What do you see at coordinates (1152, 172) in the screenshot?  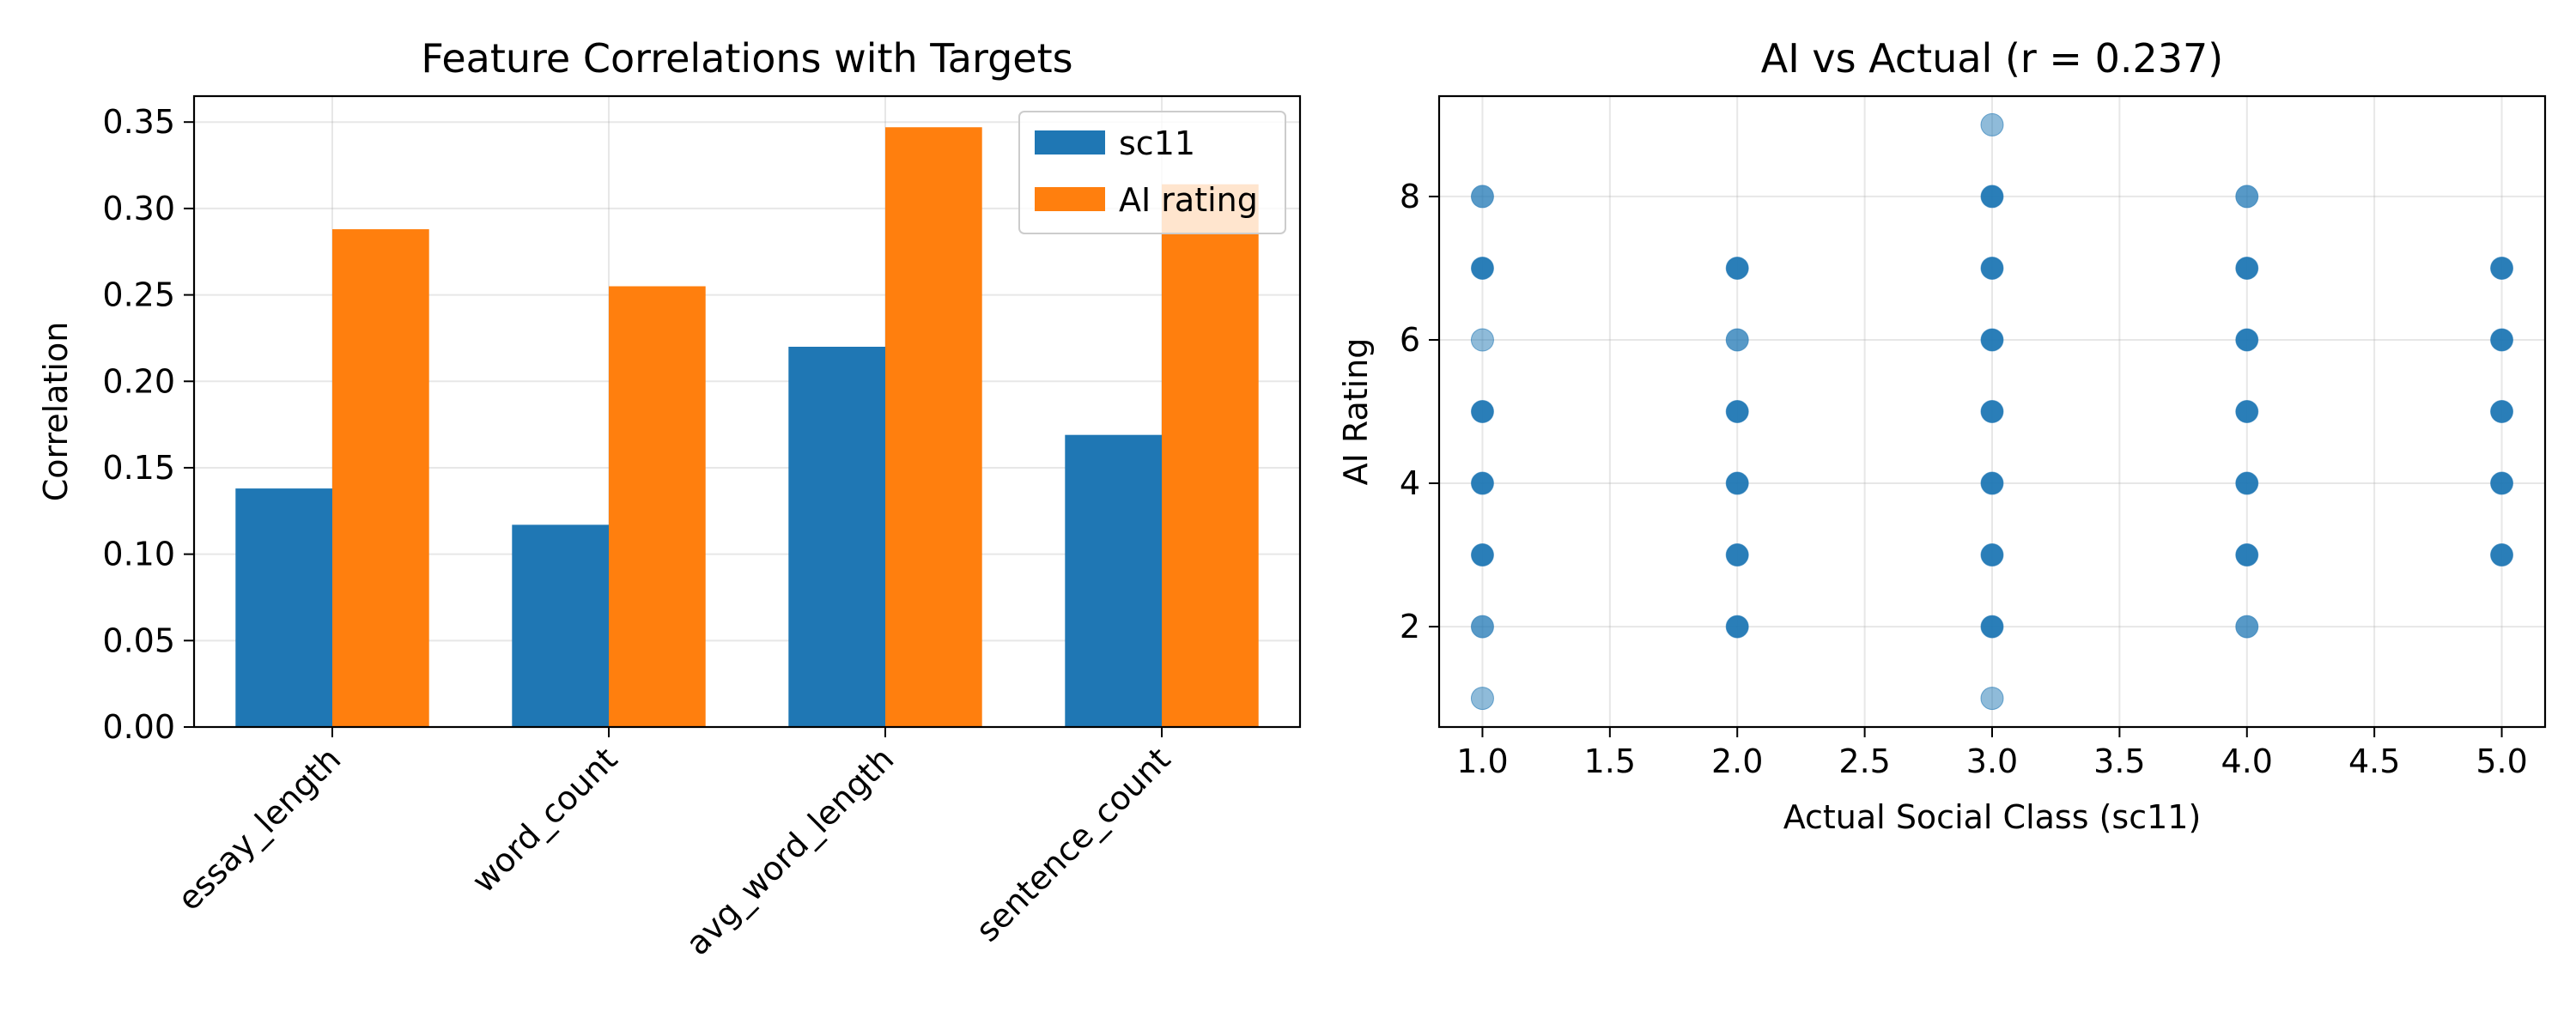 I see `bar-chart-legend: sc11 AI rating` at bounding box center [1152, 172].